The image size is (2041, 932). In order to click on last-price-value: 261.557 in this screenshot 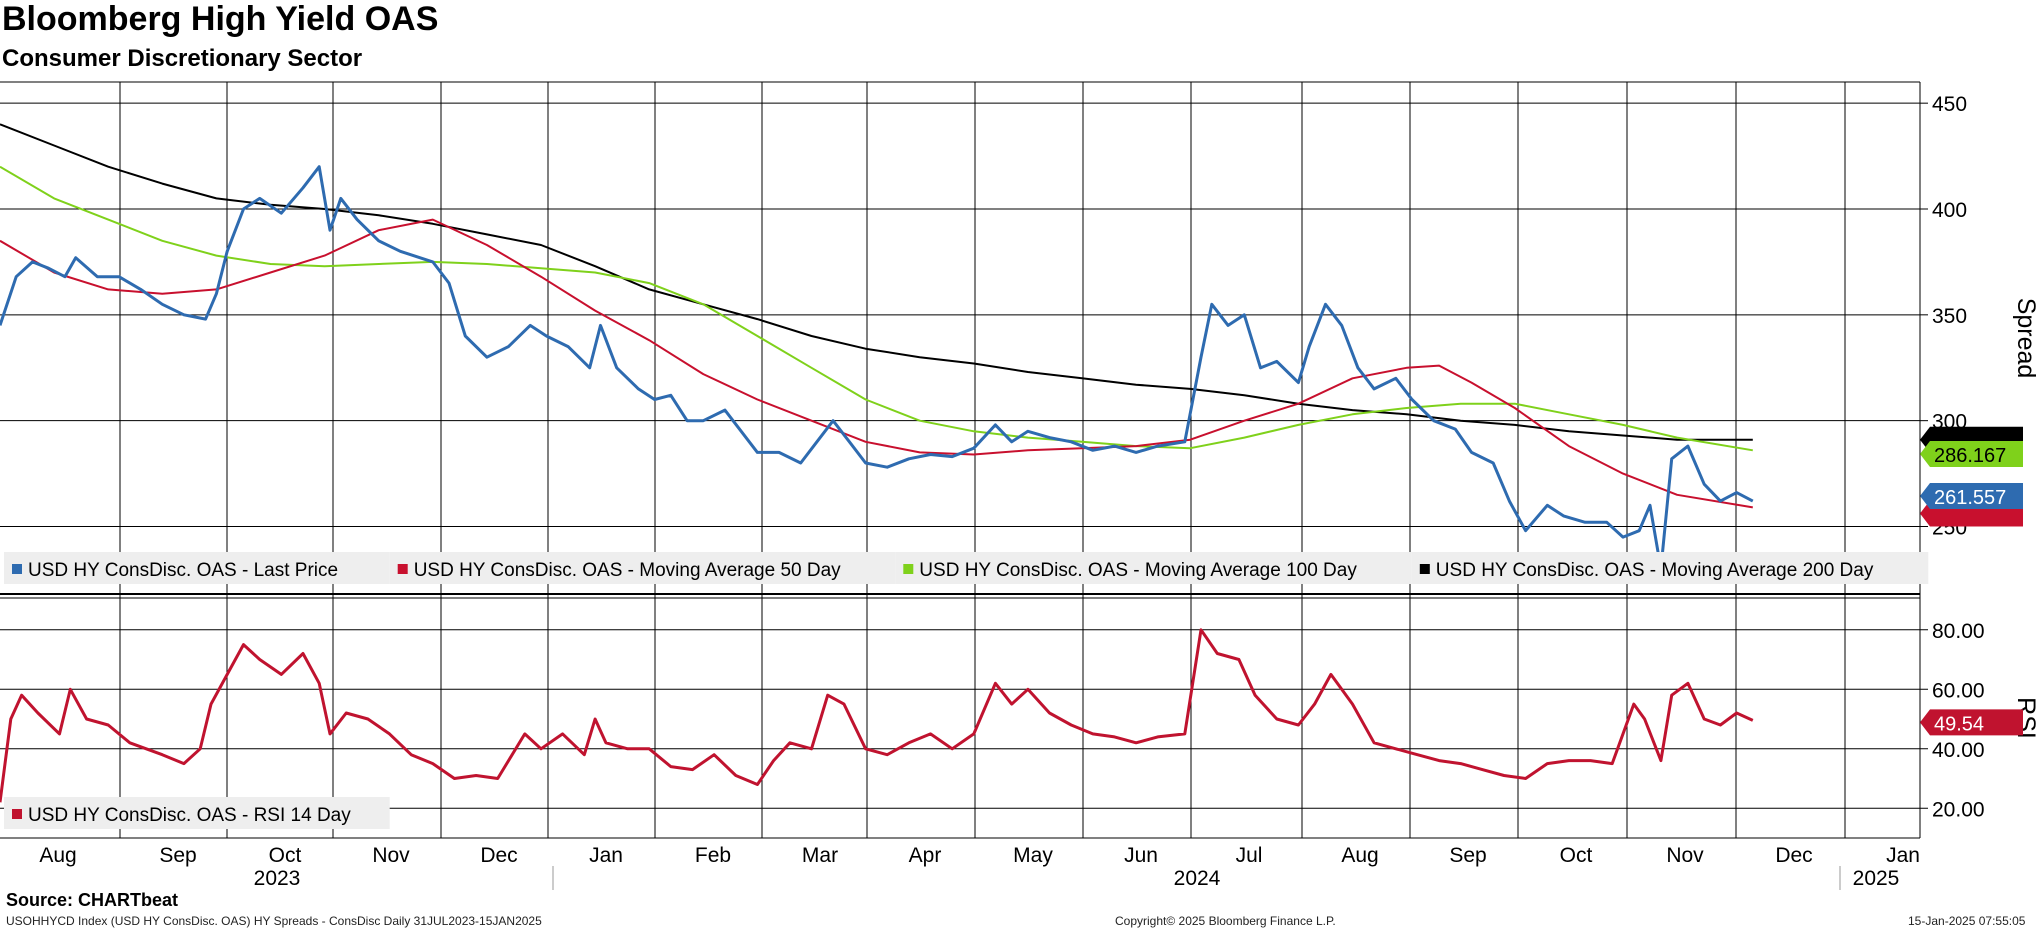, I will do `click(1970, 498)`.